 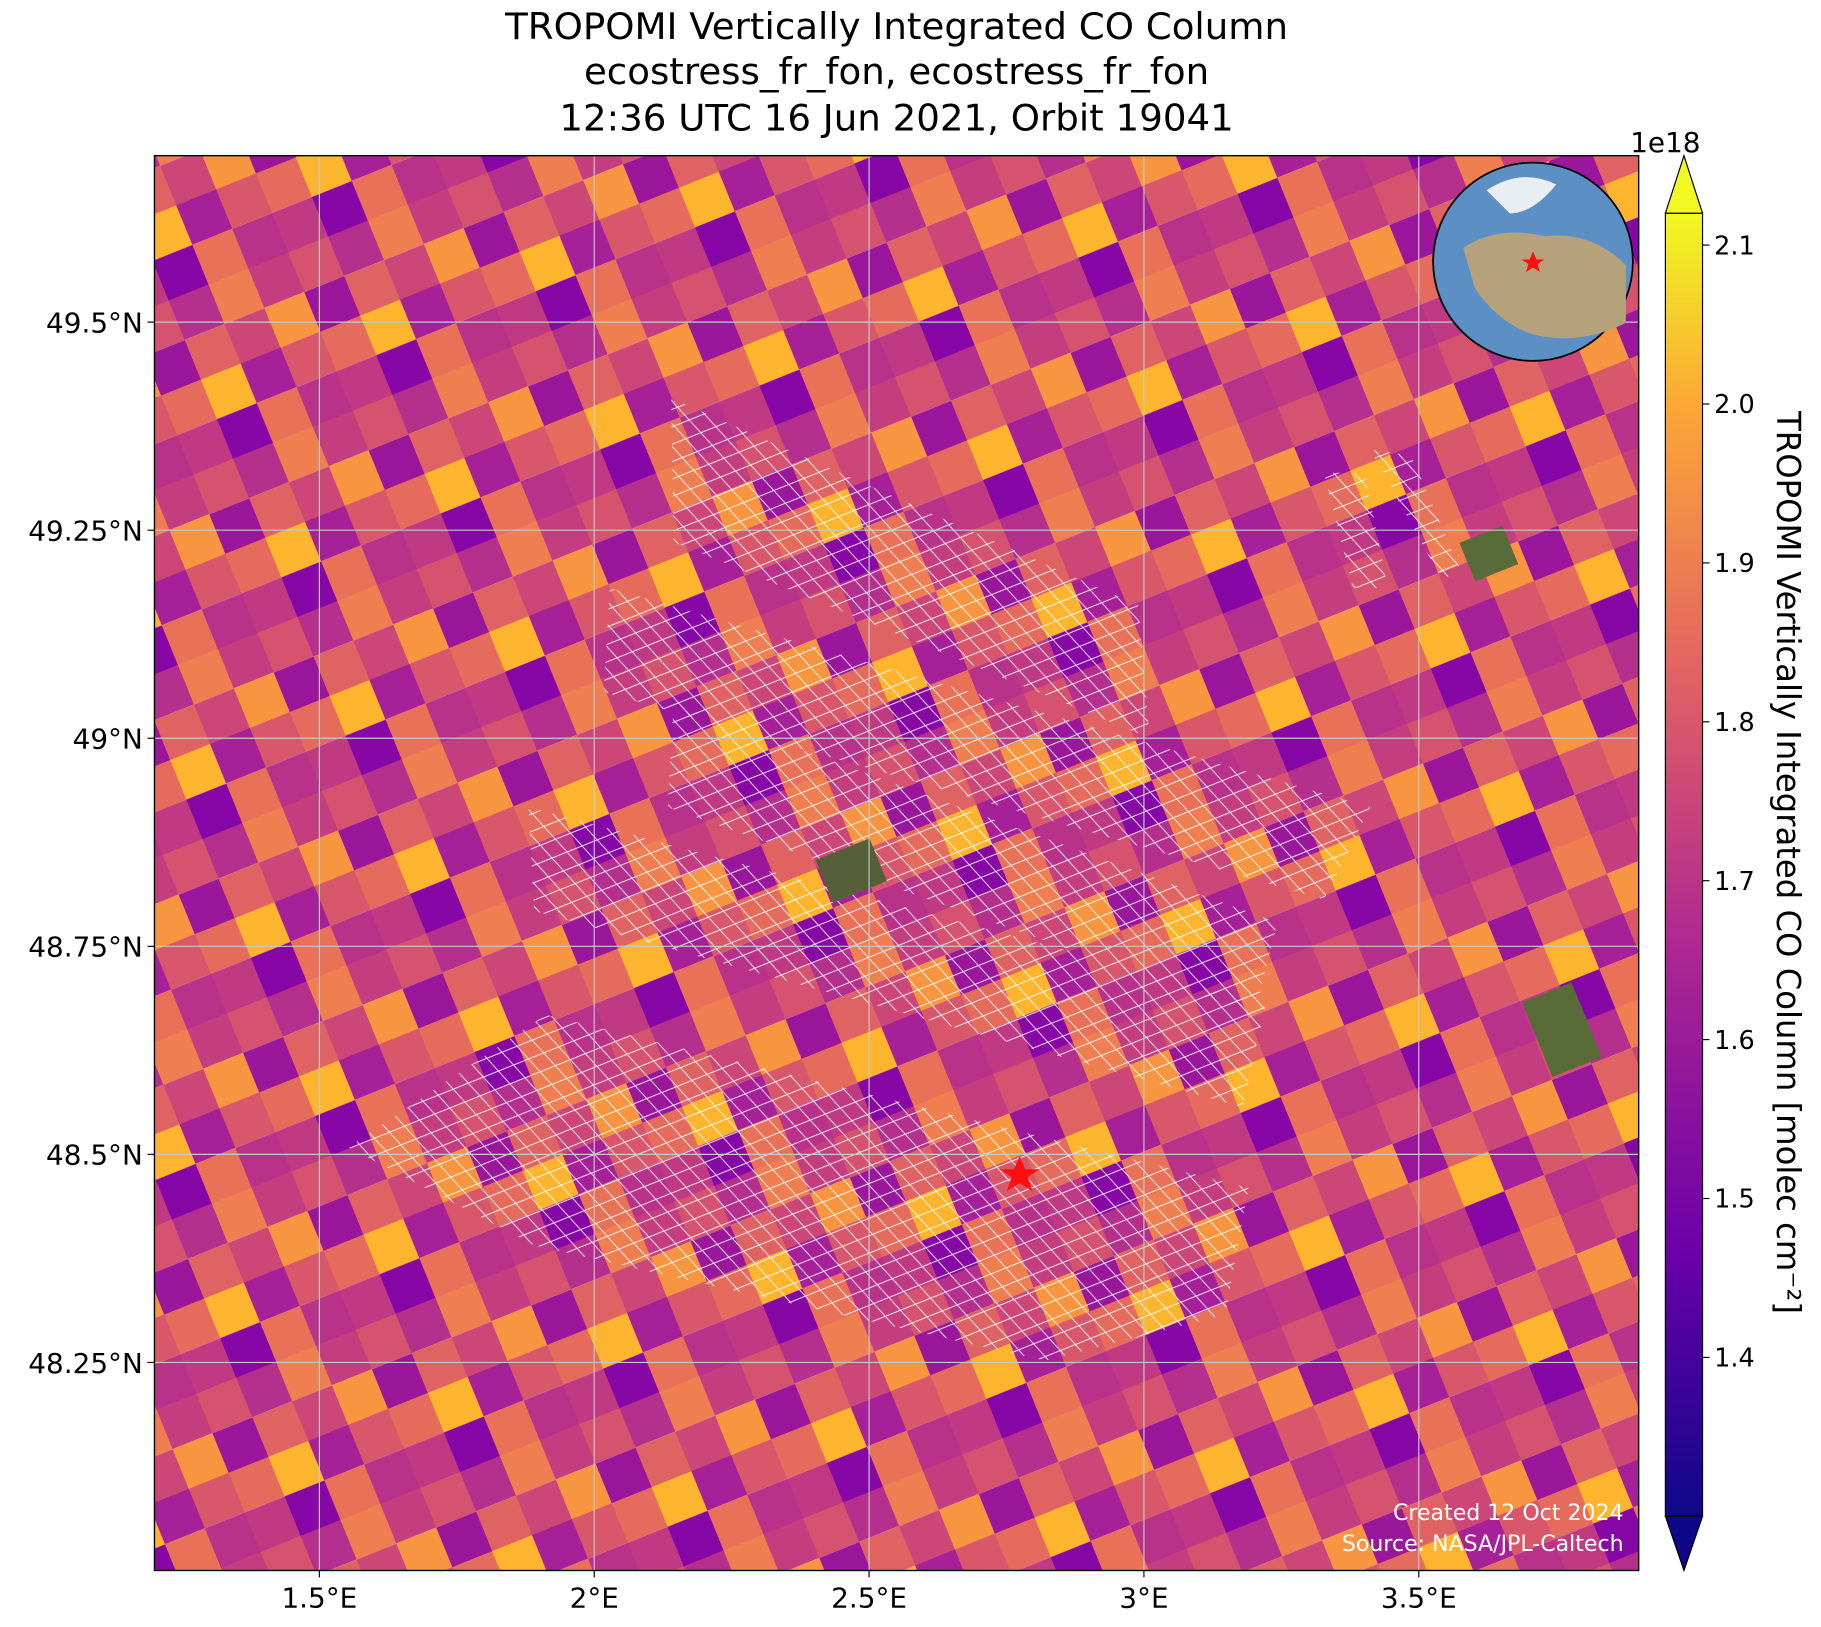 I want to click on credit-source: Source: NASA/JPL-Caltech, so click(x=1483, y=1544).